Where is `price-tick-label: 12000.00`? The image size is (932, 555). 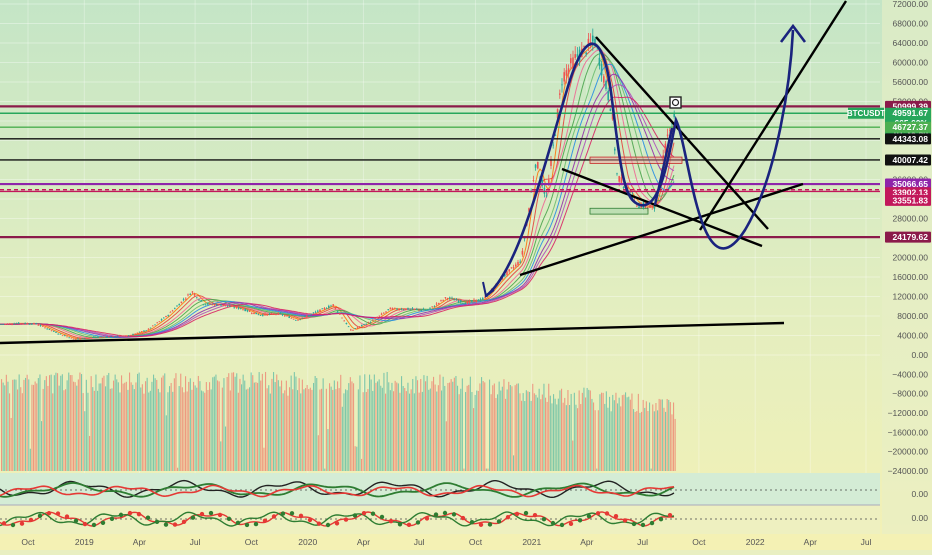 price-tick-label: 12000.00 is located at coordinates (911, 297).